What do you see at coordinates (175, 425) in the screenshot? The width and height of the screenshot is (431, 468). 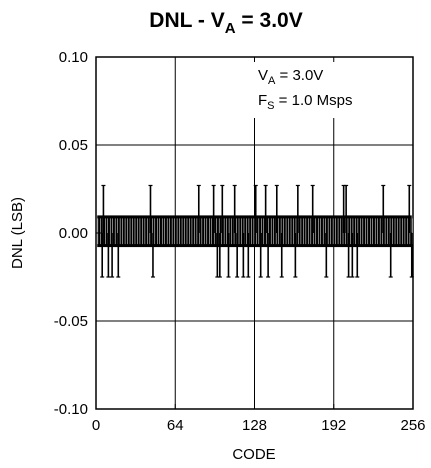 I see `x-tick-label-1: 64` at bounding box center [175, 425].